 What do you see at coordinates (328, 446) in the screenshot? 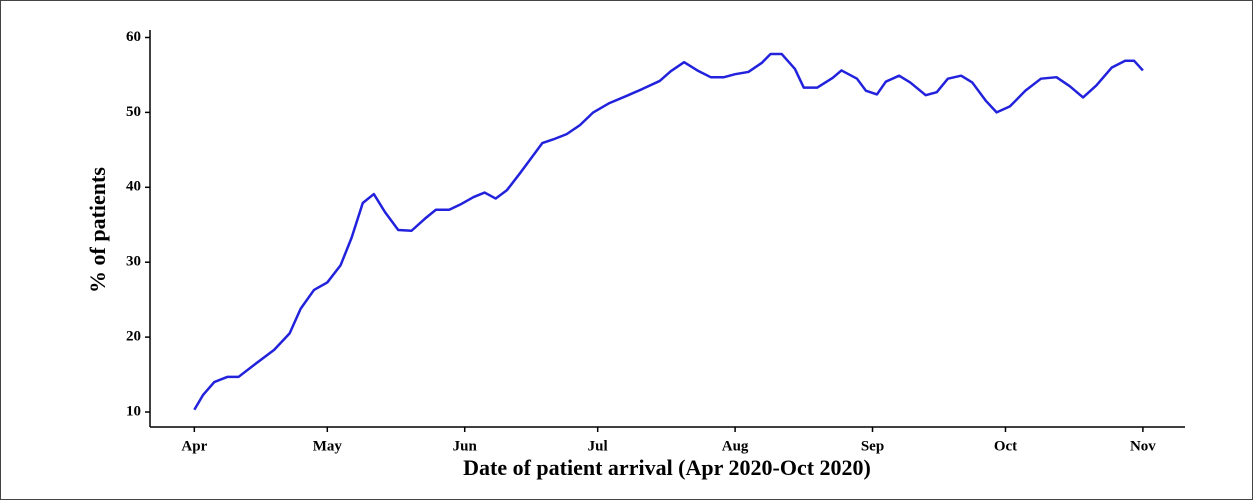
I see `x-tick-label: May` at bounding box center [328, 446].